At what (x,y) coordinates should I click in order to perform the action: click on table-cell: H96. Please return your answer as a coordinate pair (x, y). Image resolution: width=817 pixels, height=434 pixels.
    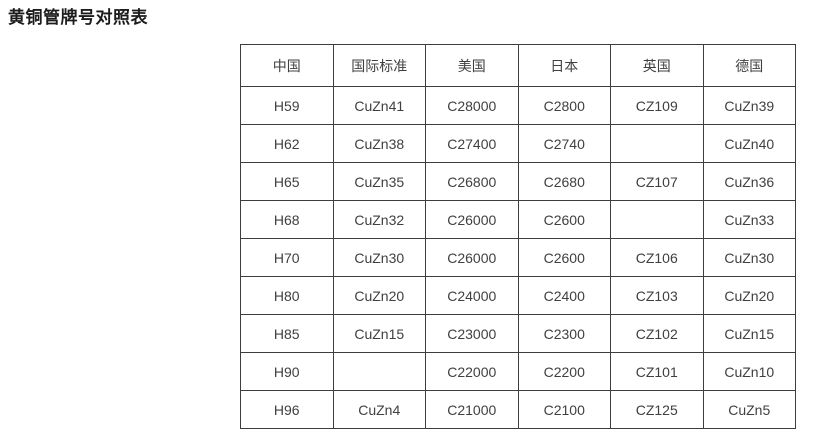
    Looking at the image, I should click on (287, 409).